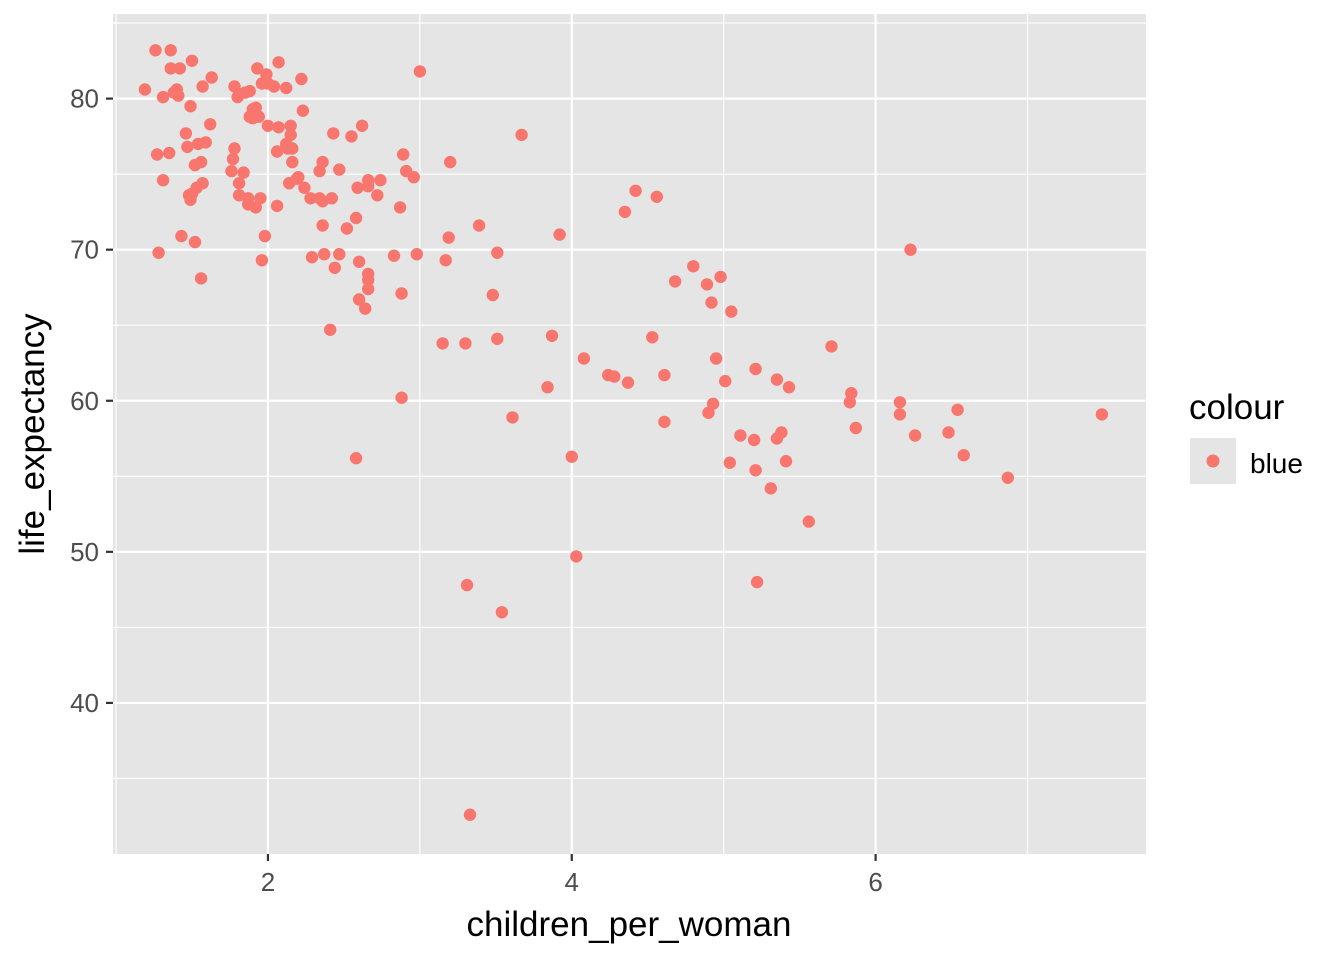  I want to click on y-axis-title: life_expectancy, so click(32, 434).